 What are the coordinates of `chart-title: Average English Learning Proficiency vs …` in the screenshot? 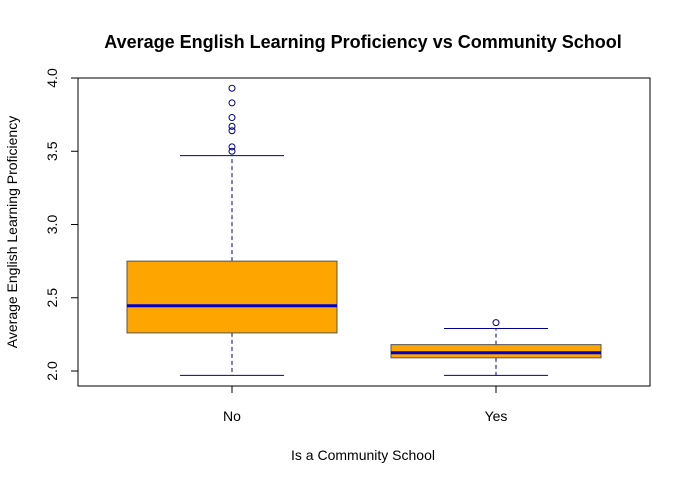 It's located at (362, 42).